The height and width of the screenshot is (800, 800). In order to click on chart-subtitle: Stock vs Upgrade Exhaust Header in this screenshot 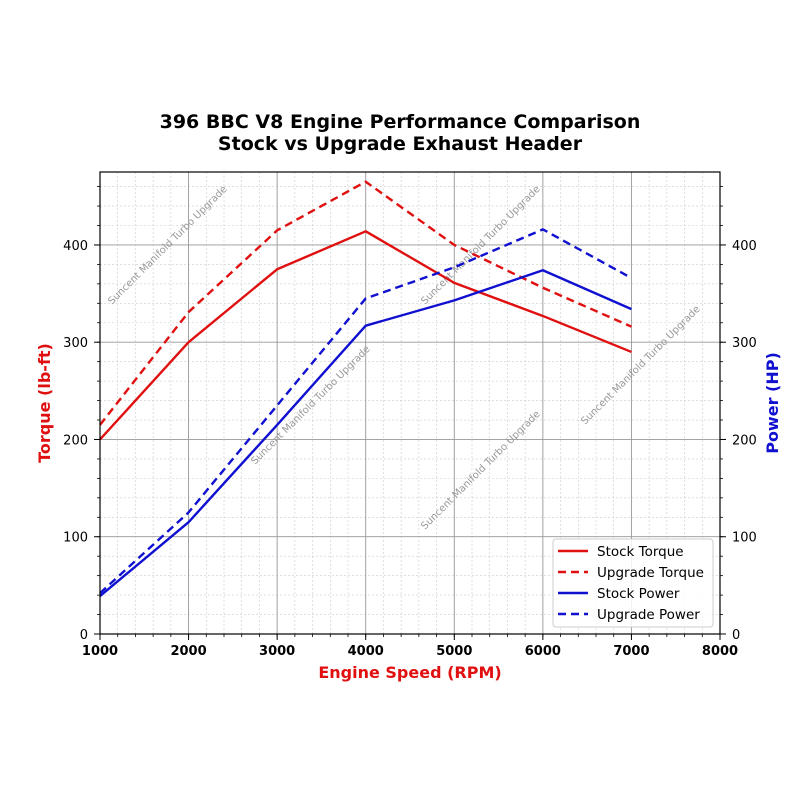, I will do `click(400, 144)`.